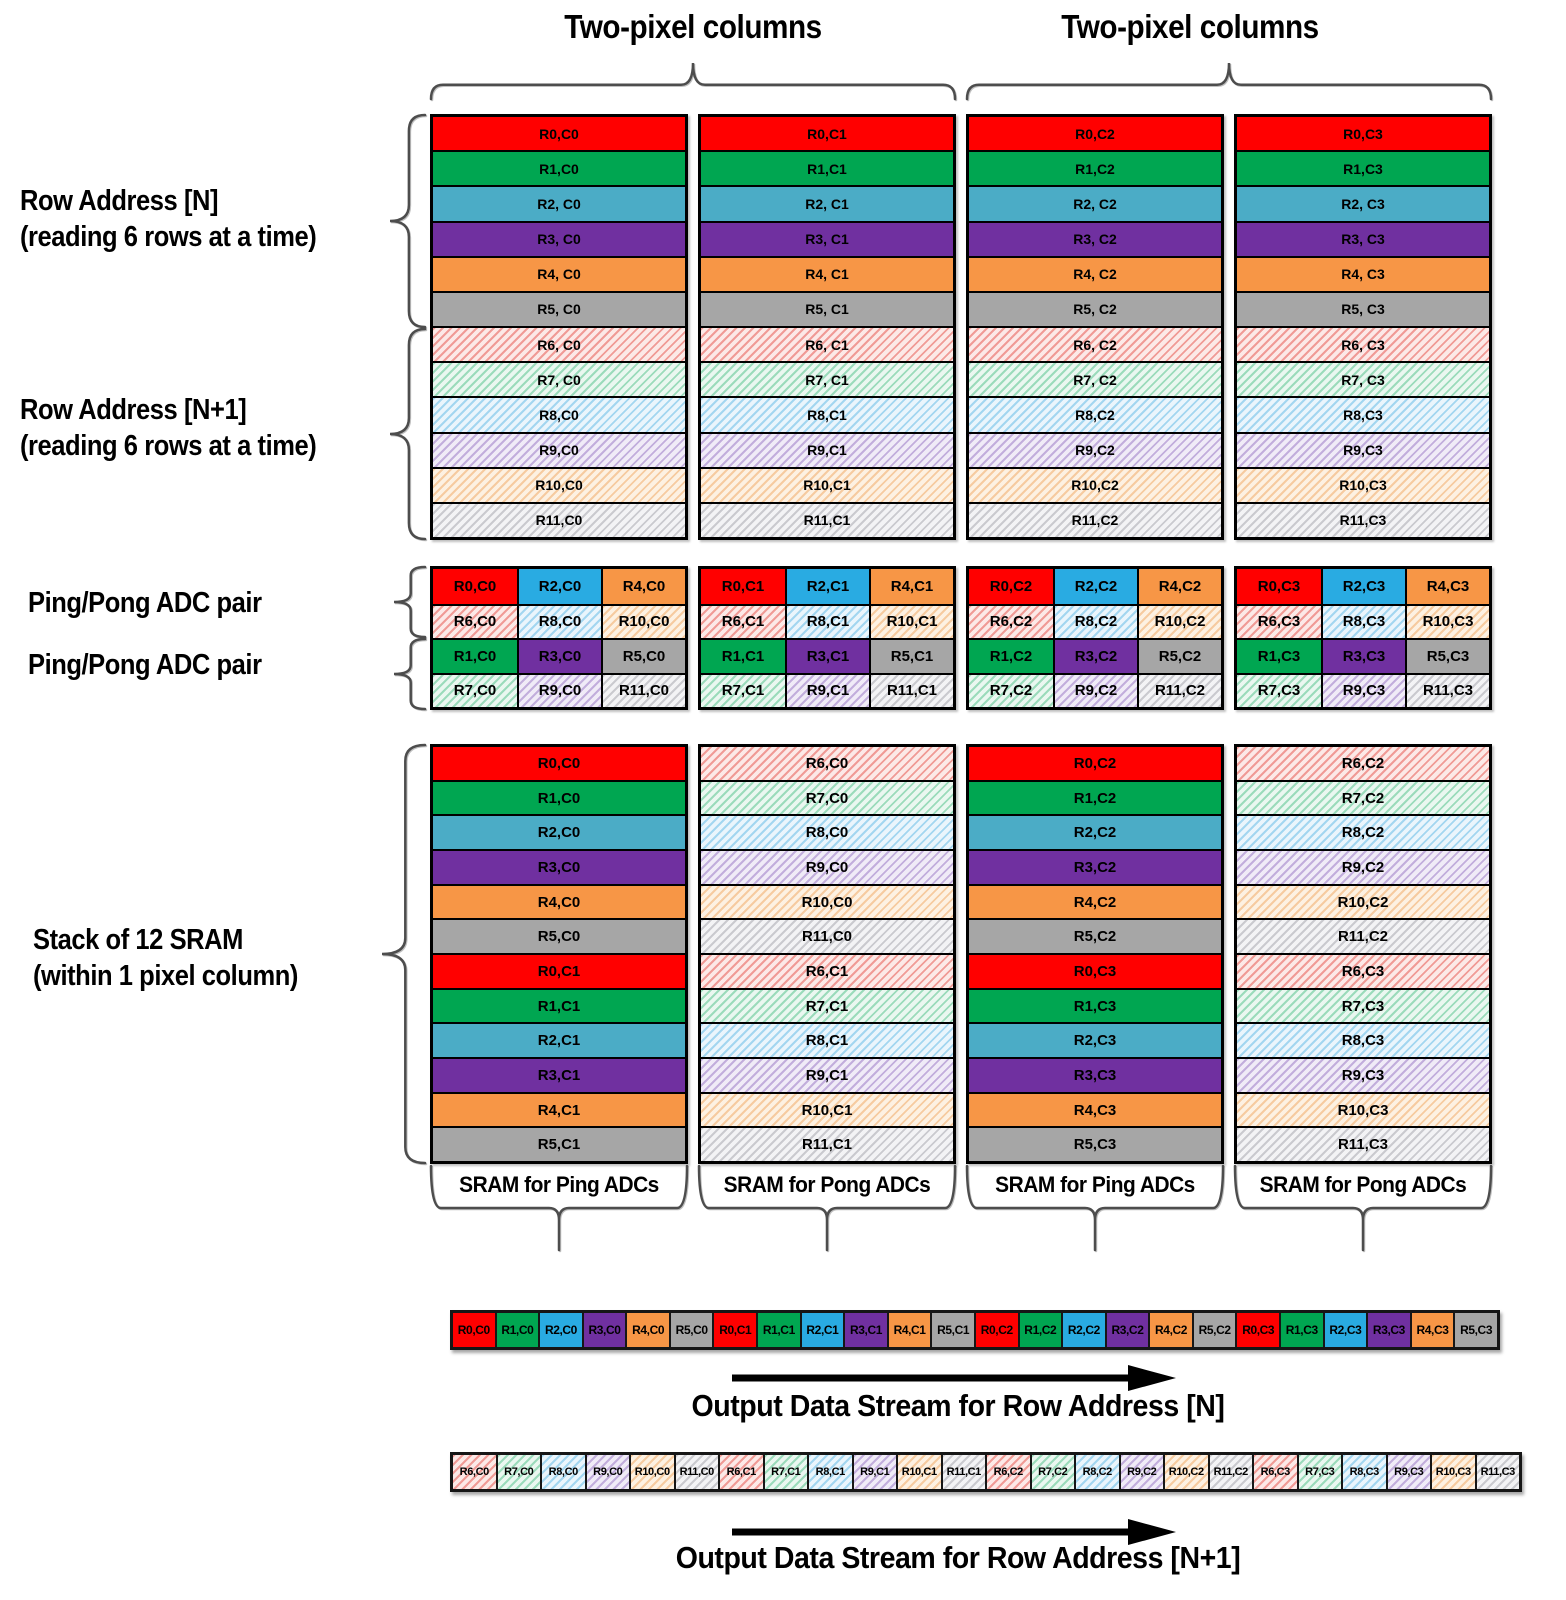 The width and height of the screenshot is (1566, 1600). Describe the element at coordinates (559, 937) in the screenshot. I see `cell-label: R5,C0` at that location.